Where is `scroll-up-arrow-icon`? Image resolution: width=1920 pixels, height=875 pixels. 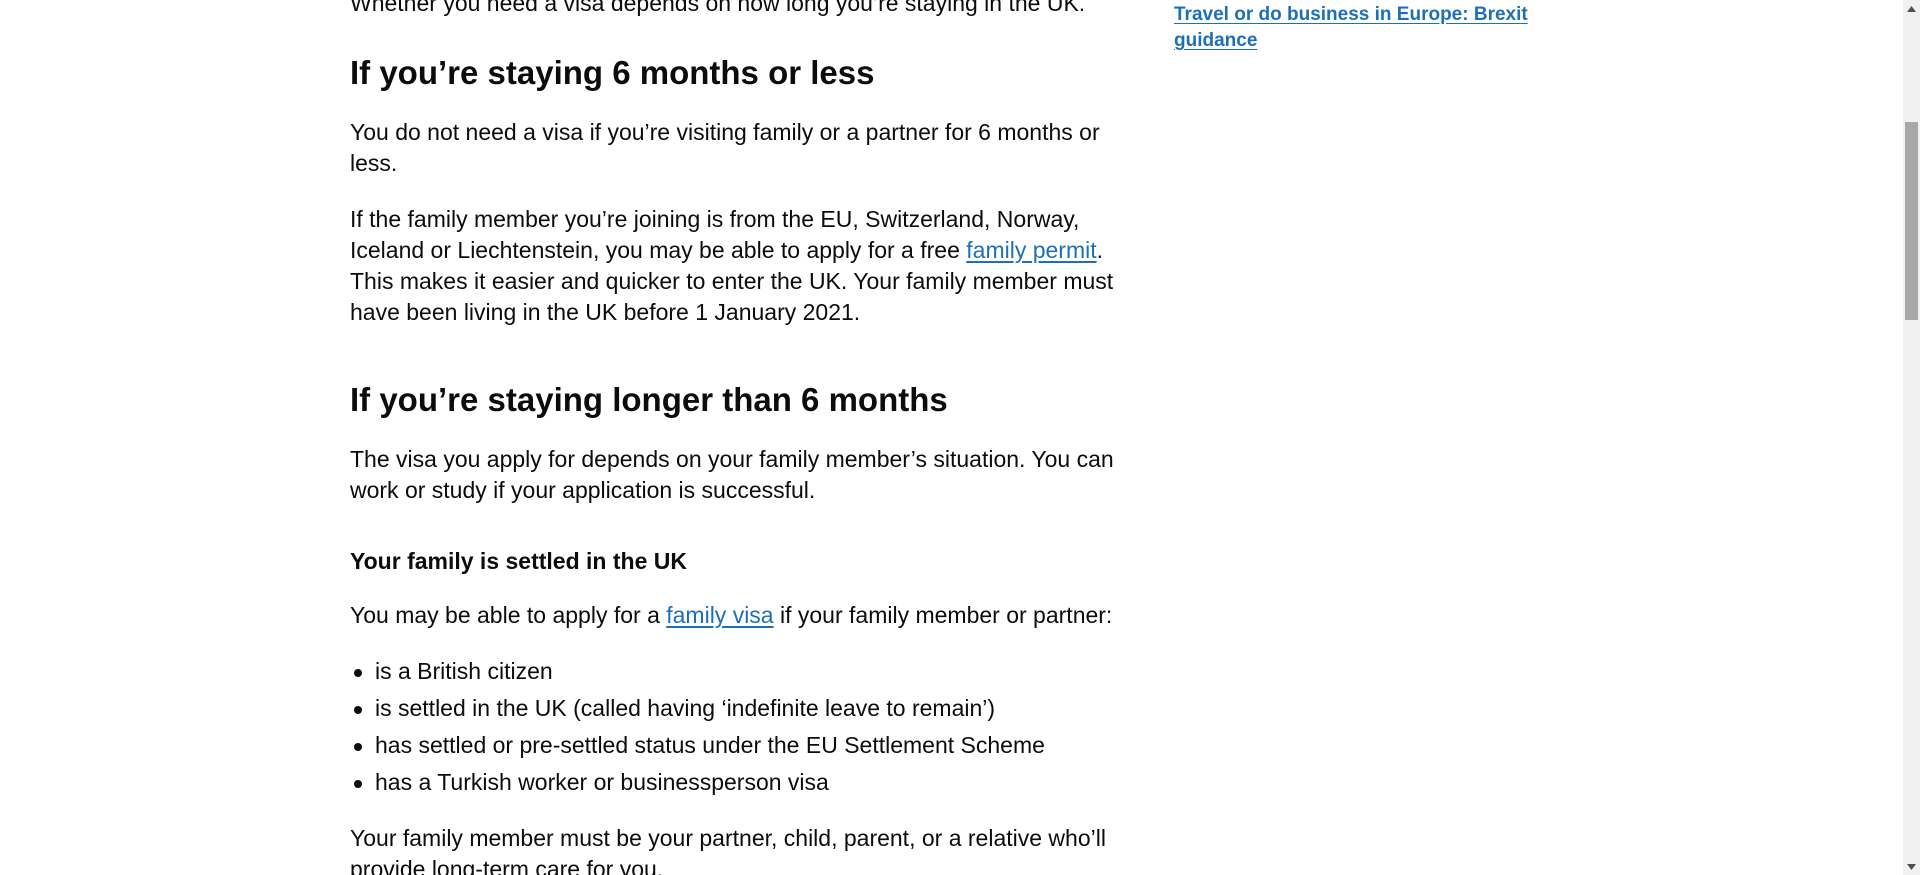 scroll-up-arrow-icon is located at coordinates (1911, 8).